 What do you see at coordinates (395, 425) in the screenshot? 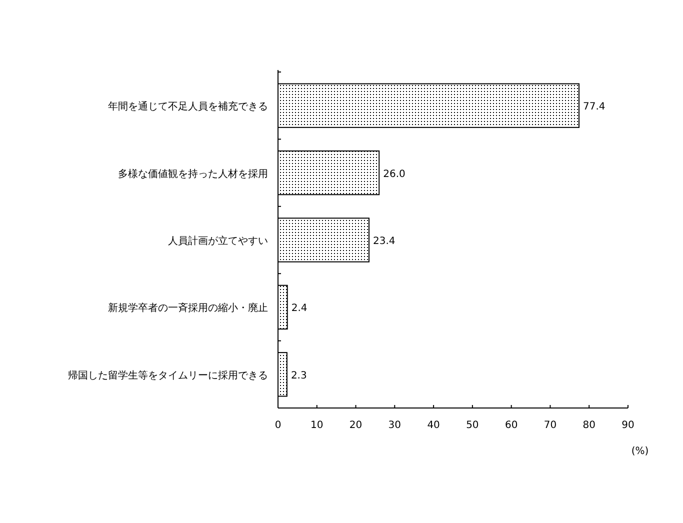
I see `x-tick-label: 30` at bounding box center [395, 425].